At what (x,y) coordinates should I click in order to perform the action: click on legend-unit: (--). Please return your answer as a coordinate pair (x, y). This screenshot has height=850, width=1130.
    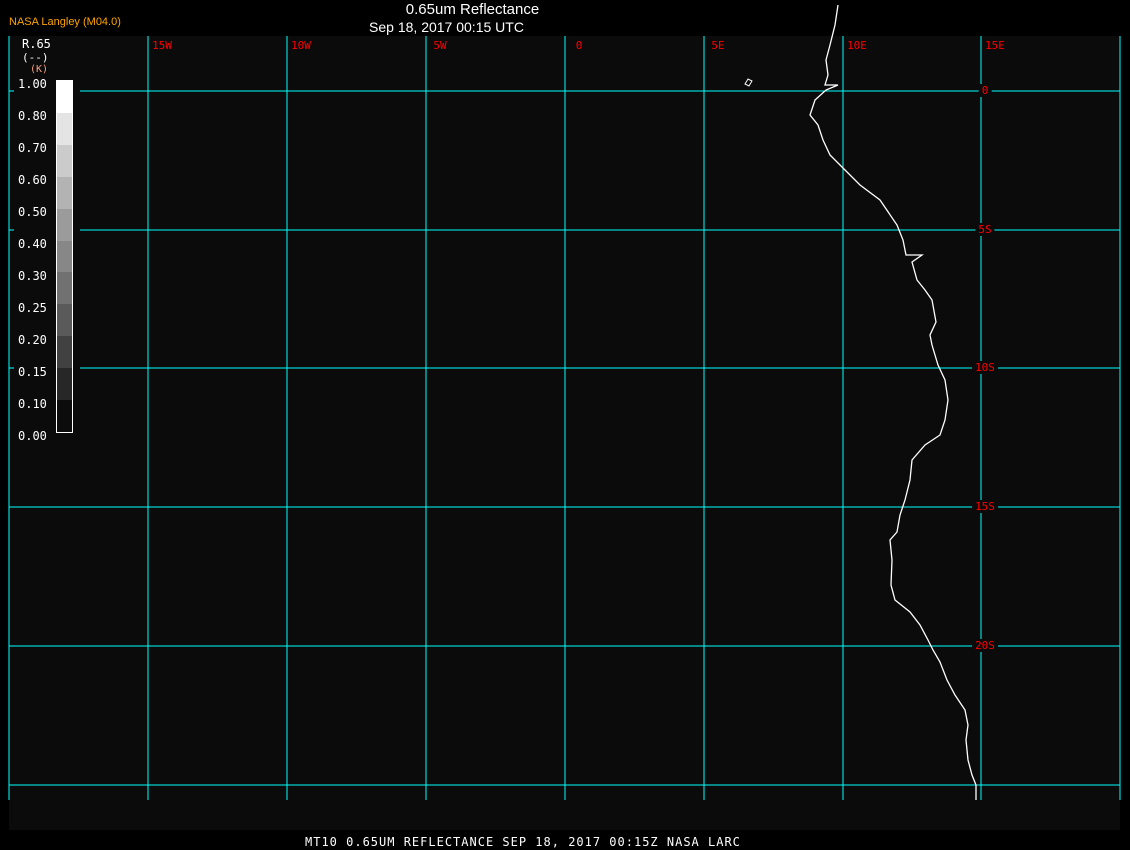
    Looking at the image, I should click on (35, 57).